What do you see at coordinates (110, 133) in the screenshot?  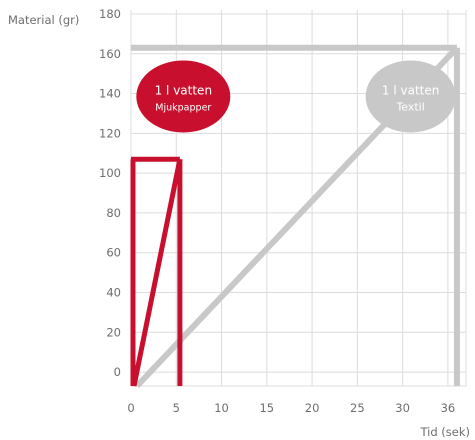 I see `y-tick-label-6: 120` at bounding box center [110, 133].